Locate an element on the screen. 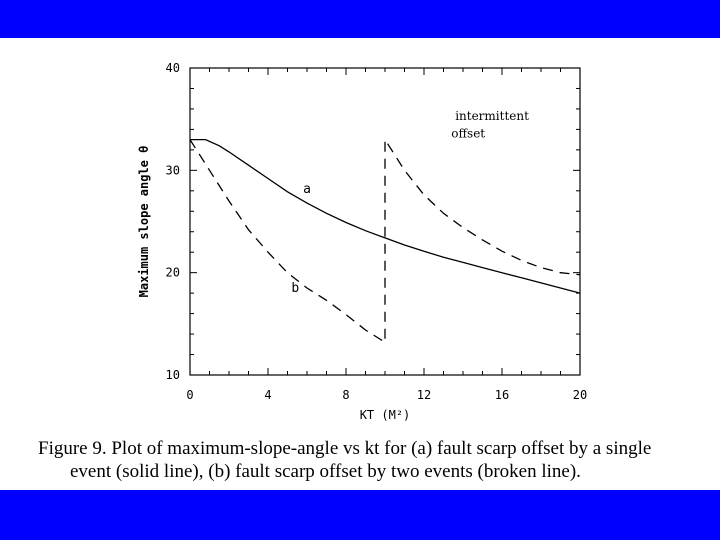  x-tick-label: 20 is located at coordinates (580, 395).